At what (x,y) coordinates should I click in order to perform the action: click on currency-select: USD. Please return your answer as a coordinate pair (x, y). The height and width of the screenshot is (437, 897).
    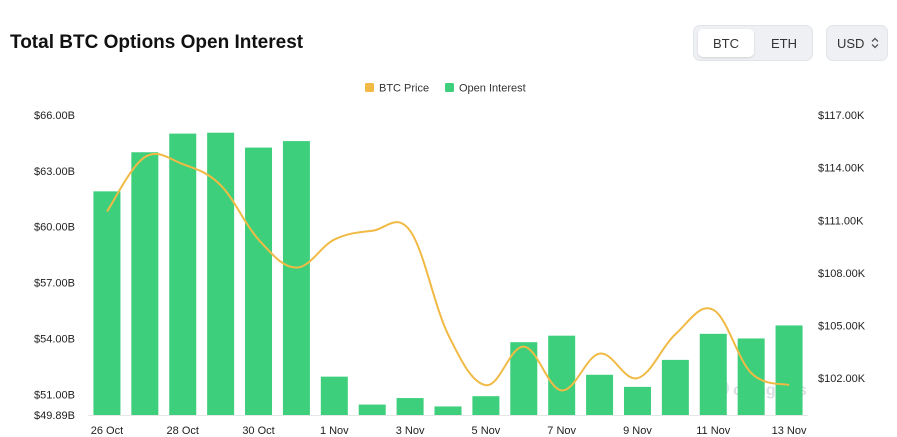
    Looking at the image, I should click on (857, 43).